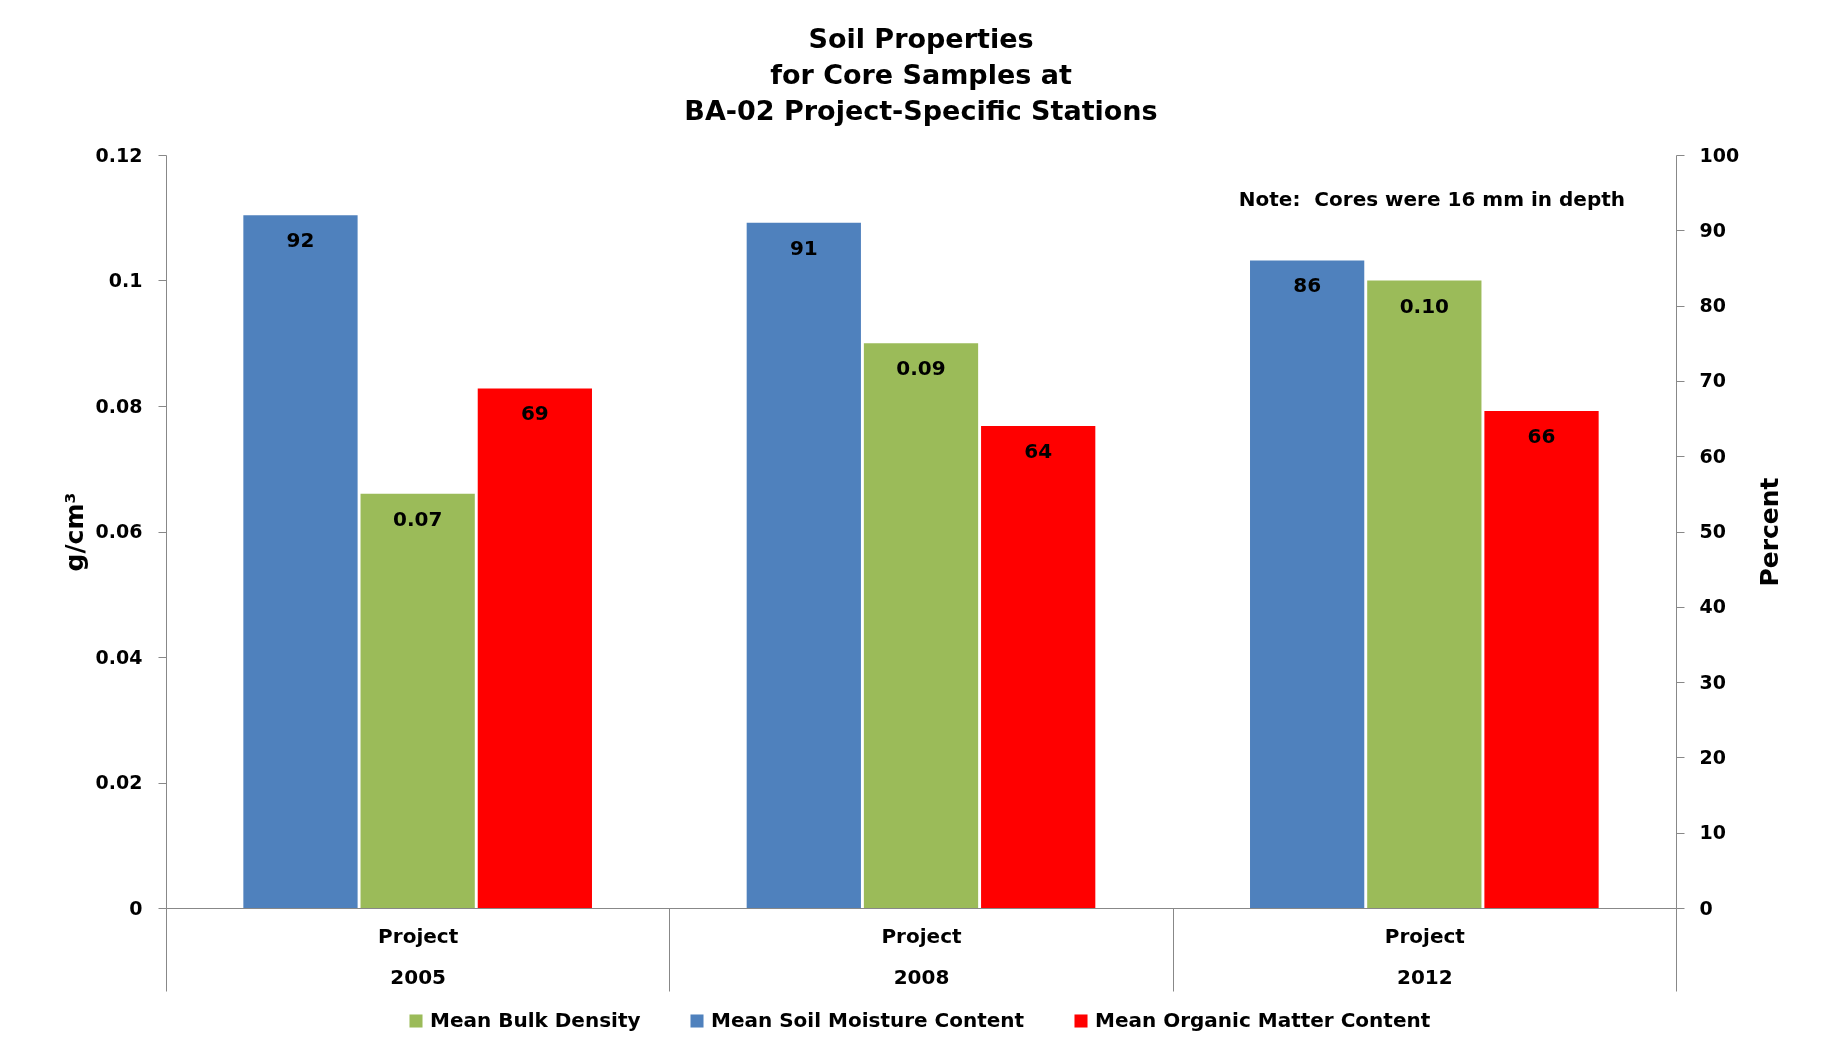 This screenshot has width=1832, height=1051. Describe the element at coordinates (1431, 199) in the screenshot. I see `annotation: Note: Cores were 16 mm in depth` at that location.